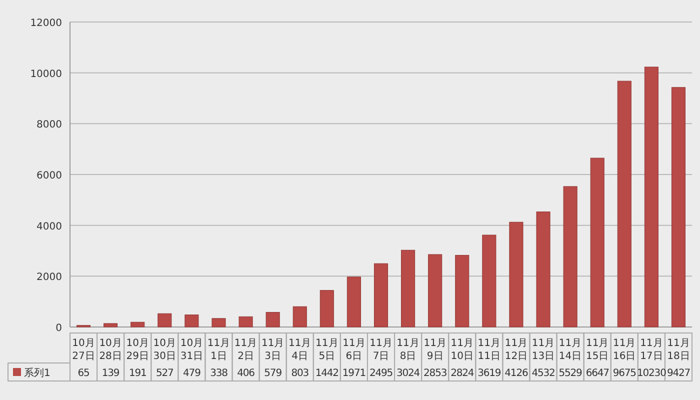 This screenshot has width=700, height=400. Describe the element at coordinates (489, 350) in the screenshot. I see `x-tick-label: 11月11日` at that location.